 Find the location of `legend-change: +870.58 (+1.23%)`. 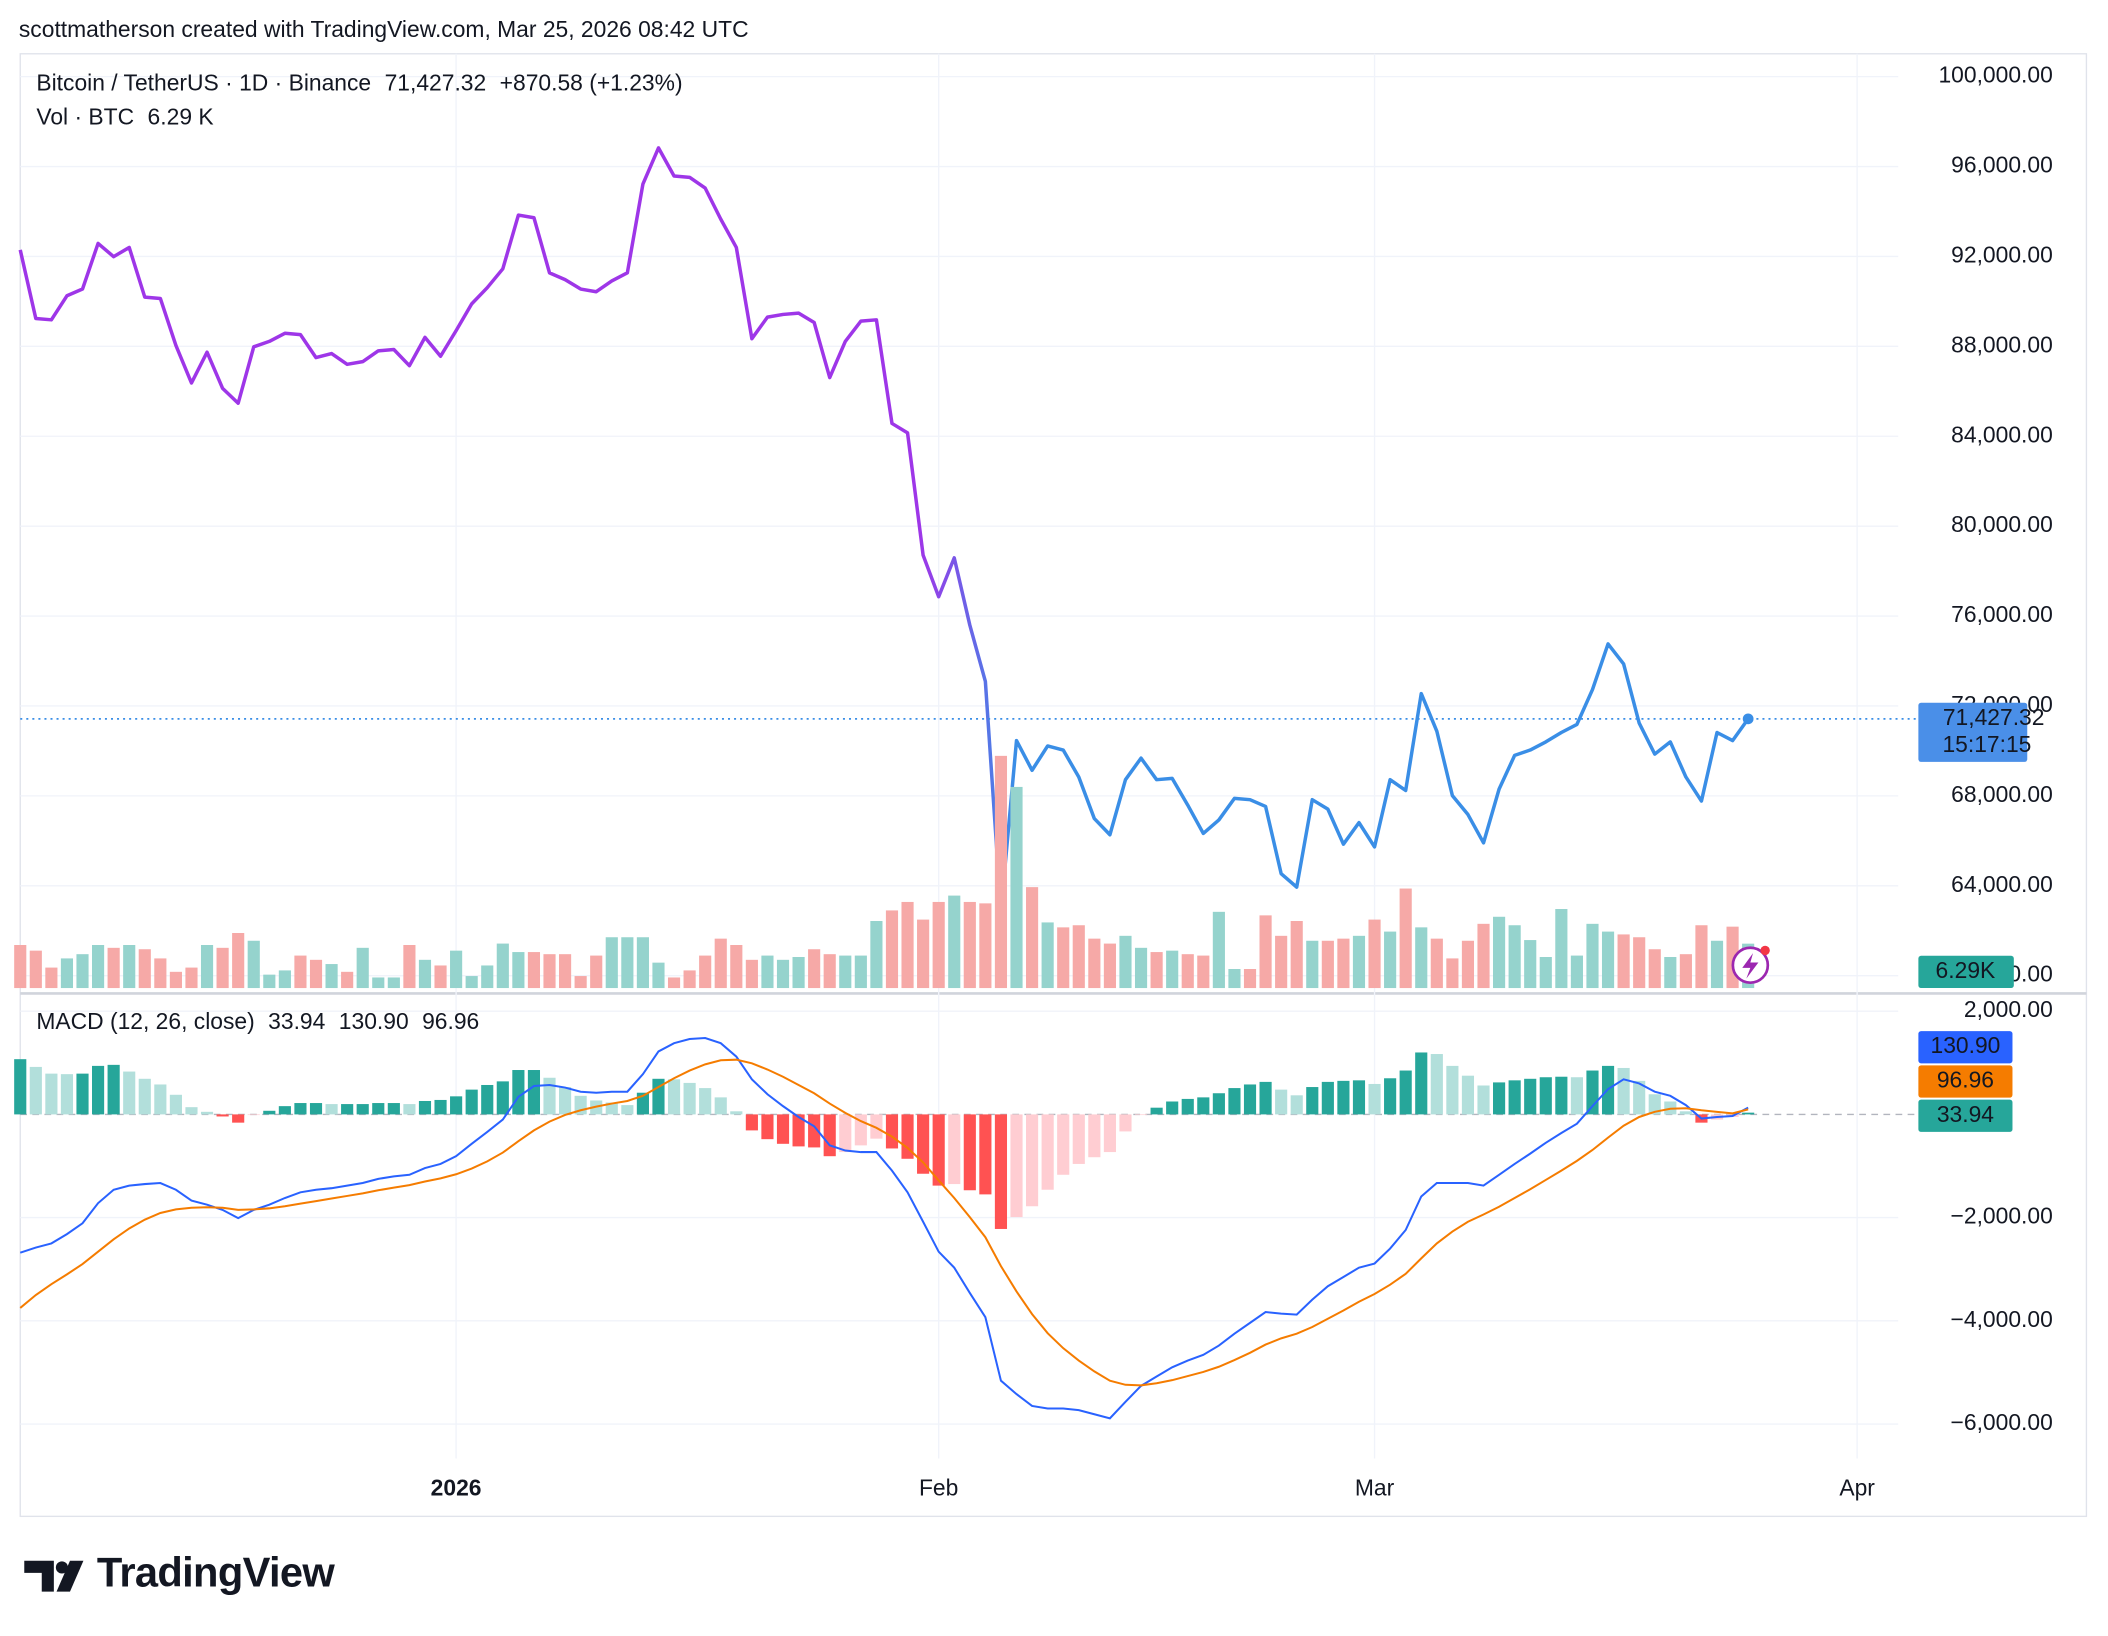

legend-change: +870.58 (+1.23%) is located at coordinates (591, 83).